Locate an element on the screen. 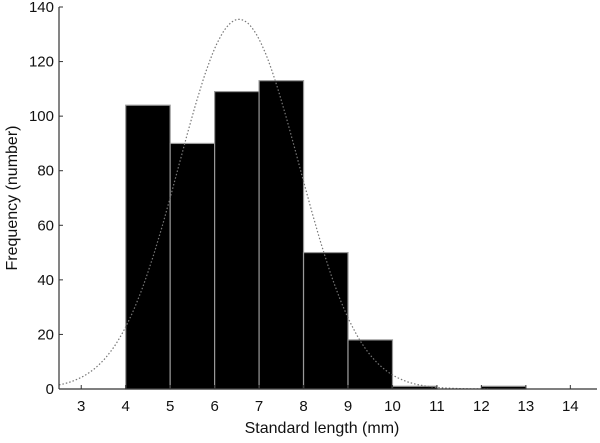 The width and height of the screenshot is (600, 443). x-tick-label: 7 is located at coordinates (259, 406).